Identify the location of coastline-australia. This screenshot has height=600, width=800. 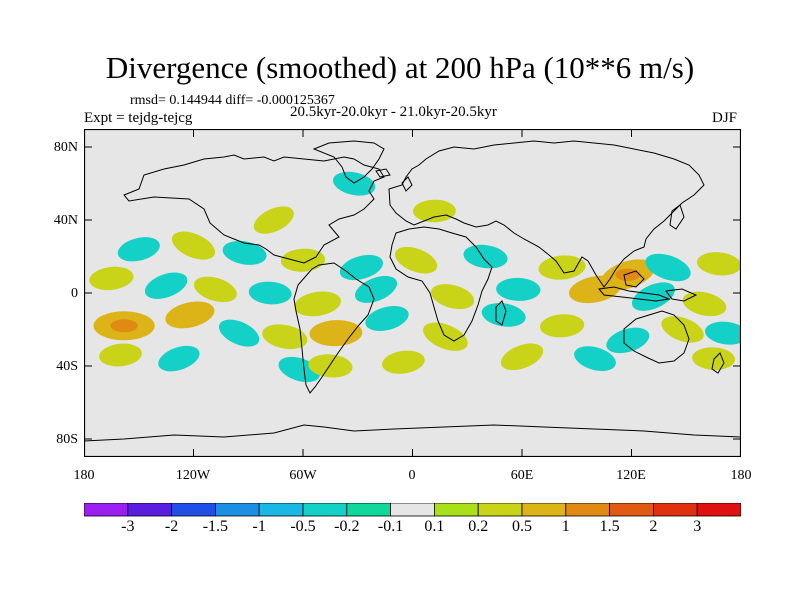
(656, 337).